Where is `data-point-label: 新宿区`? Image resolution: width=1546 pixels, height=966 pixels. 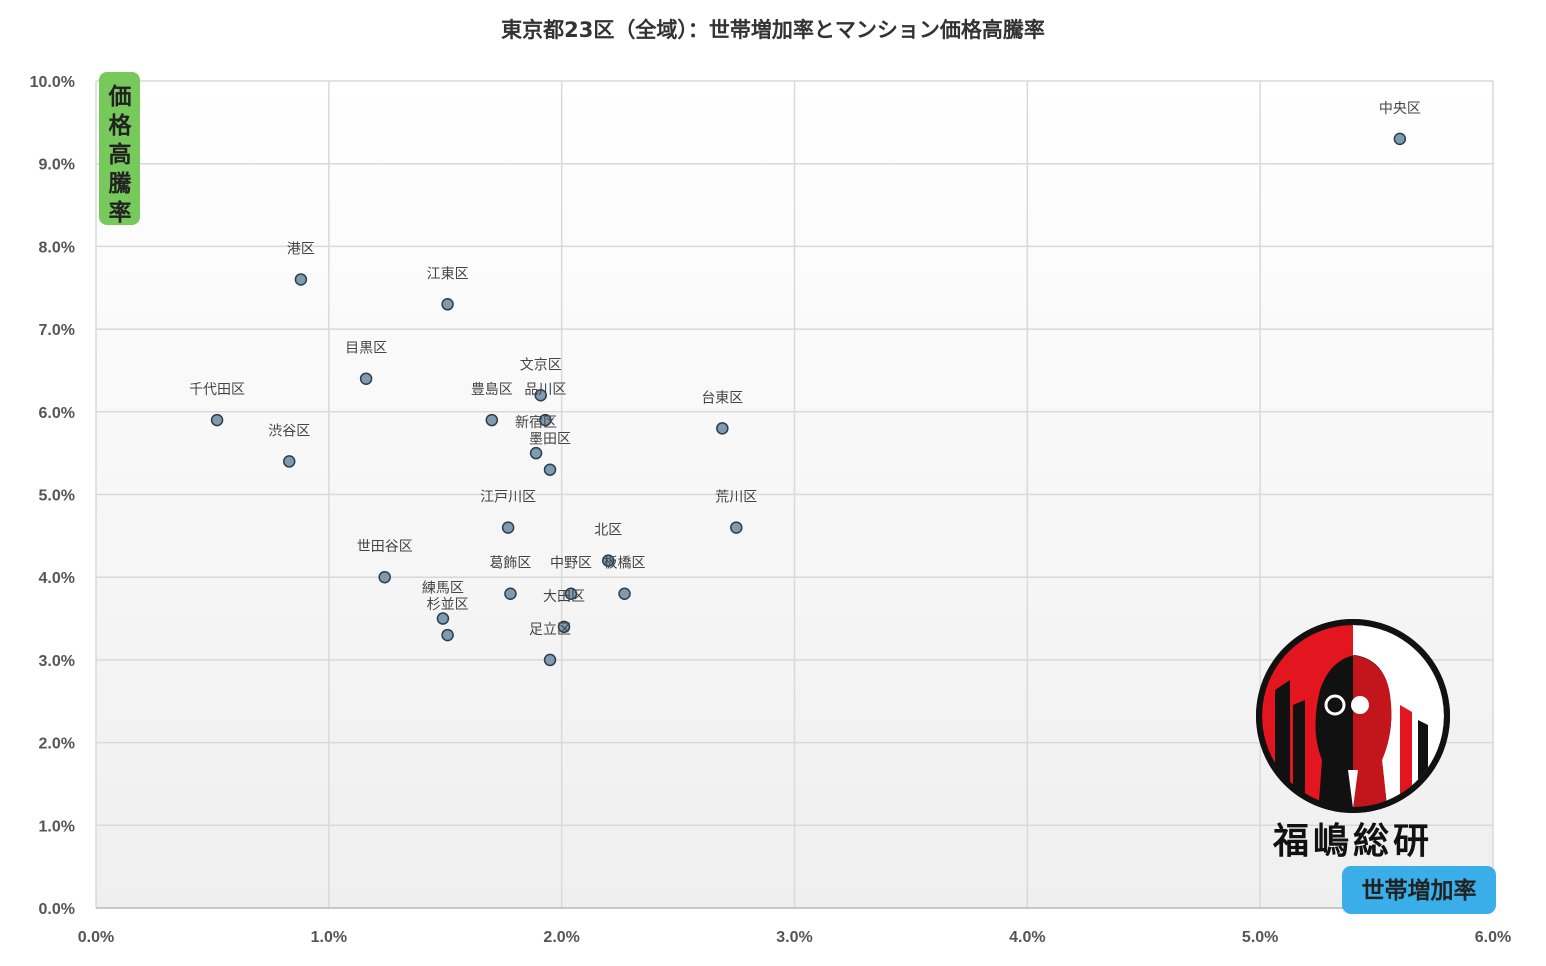 data-point-label: 新宿区 is located at coordinates (536, 422).